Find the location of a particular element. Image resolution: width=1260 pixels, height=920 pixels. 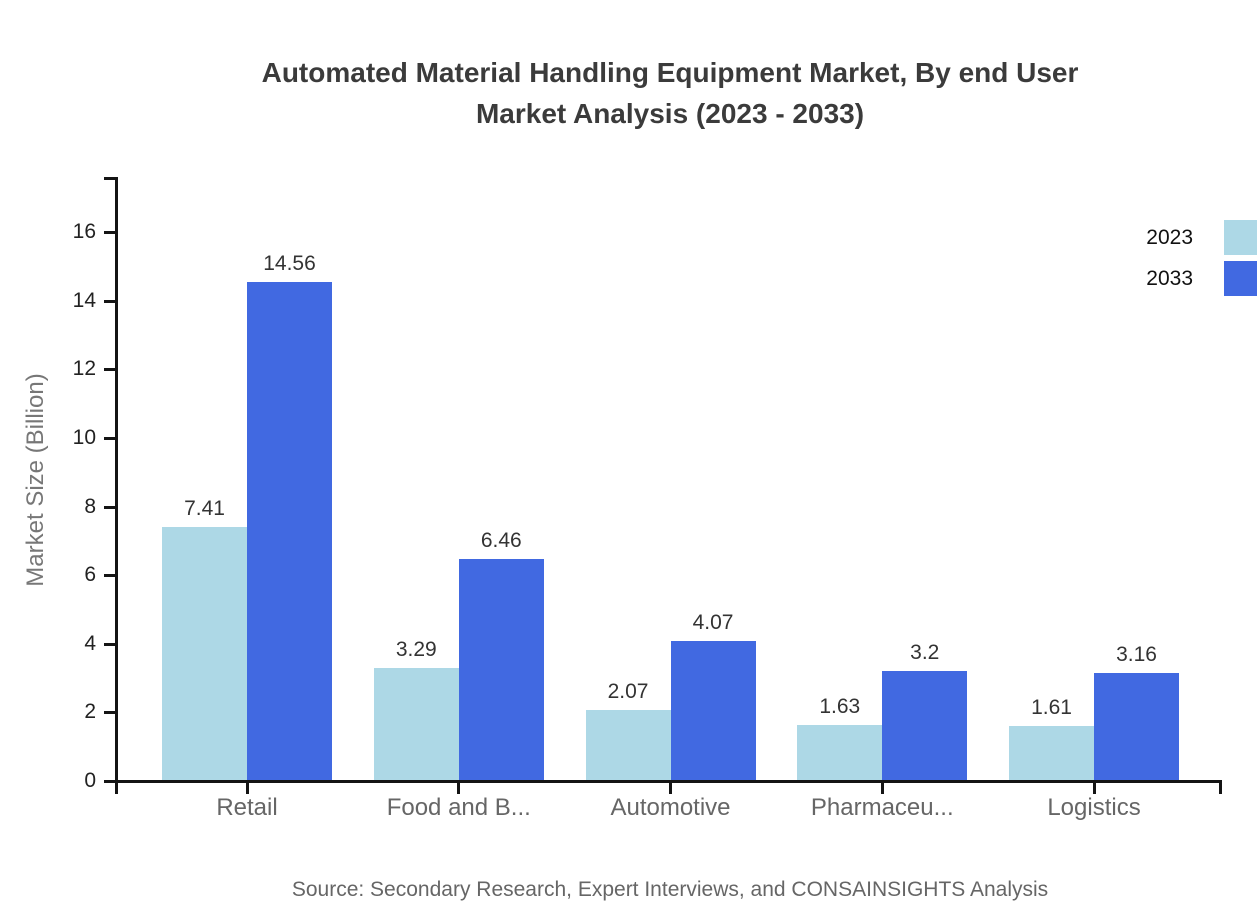

x-axis-line is located at coordinates (668, 781).